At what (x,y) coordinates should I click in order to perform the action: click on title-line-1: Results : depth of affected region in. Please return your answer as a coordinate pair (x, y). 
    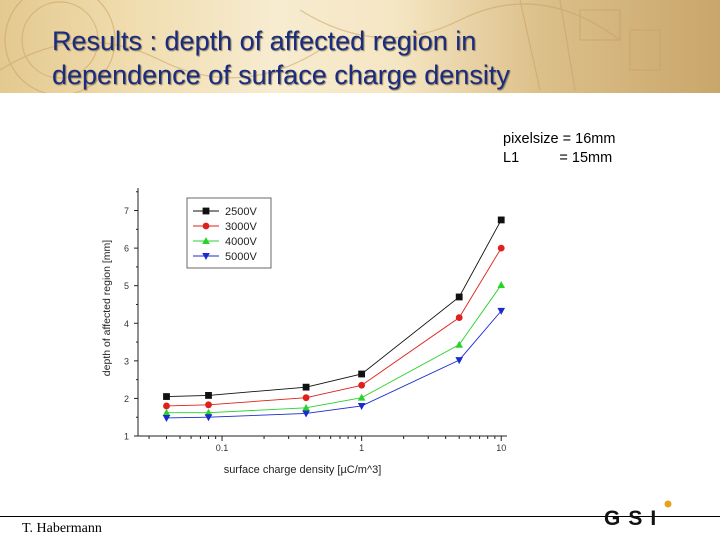
    Looking at the image, I should click on (264, 41).